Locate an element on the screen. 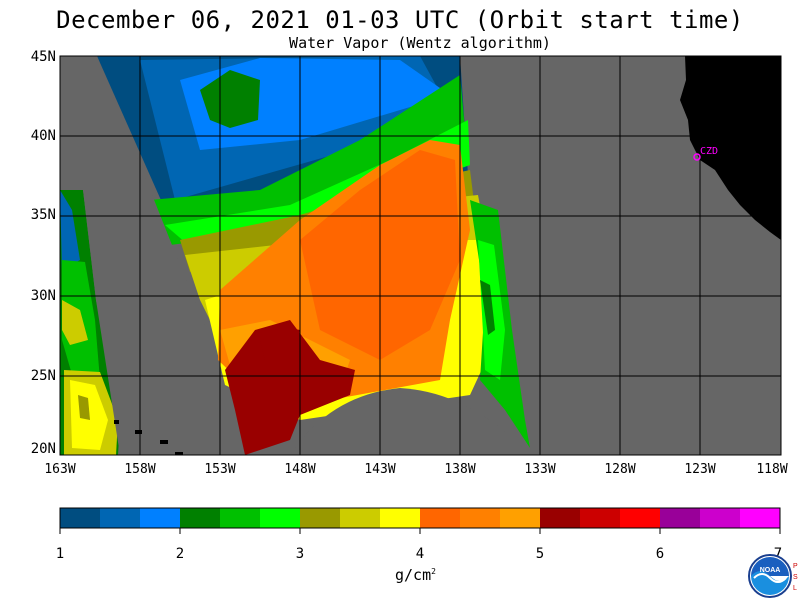 The height and width of the screenshot is (600, 800). lon-tick-138w: 138W is located at coordinates (460, 469).